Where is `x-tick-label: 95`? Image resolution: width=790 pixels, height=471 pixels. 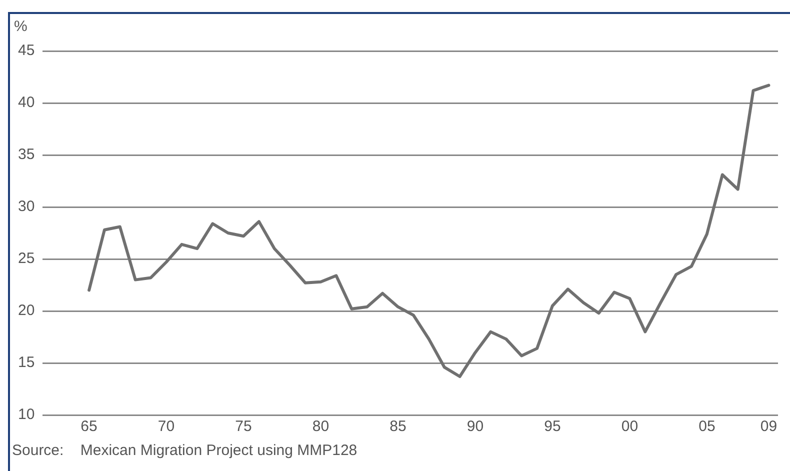 x-tick-label: 95 is located at coordinates (552, 427).